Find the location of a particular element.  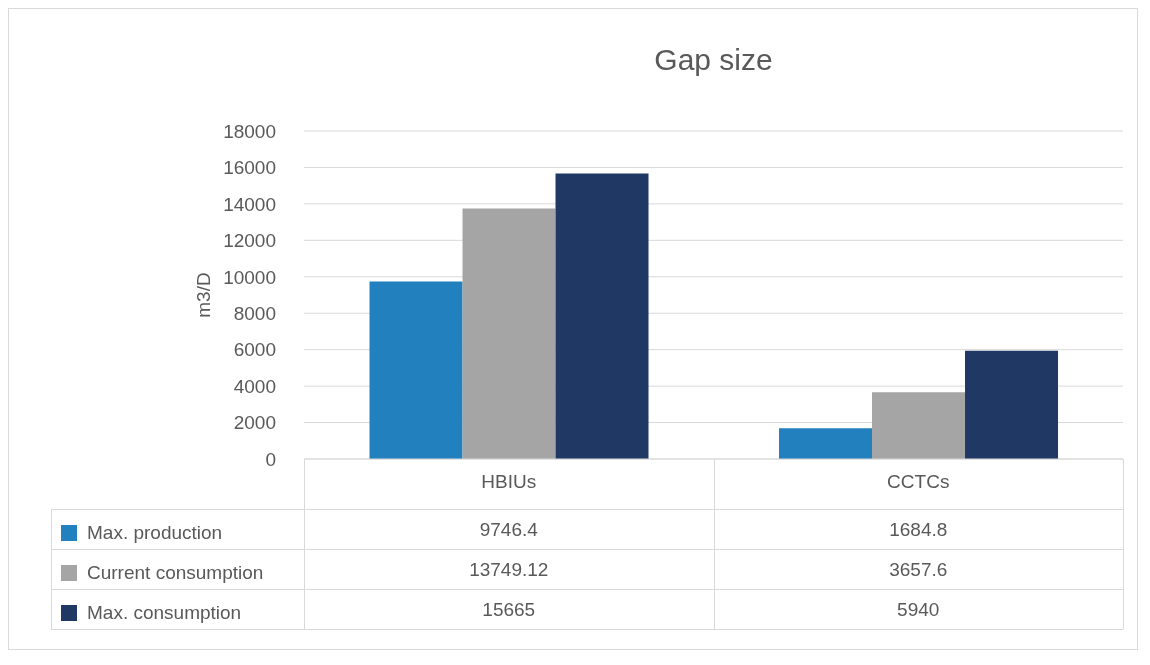

y-tick-label: 6000 is located at coordinates (254, 350).